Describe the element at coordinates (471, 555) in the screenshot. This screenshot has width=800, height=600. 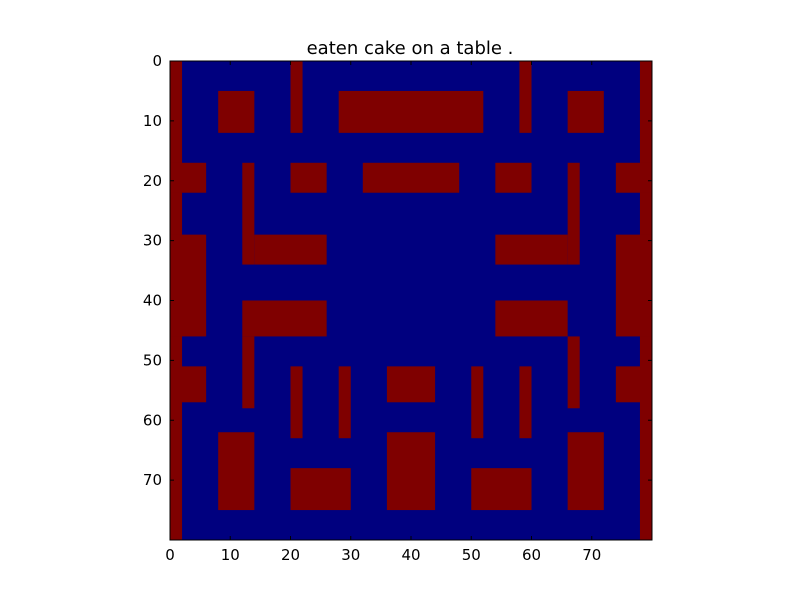
I see `x-tick-label: 50` at that location.